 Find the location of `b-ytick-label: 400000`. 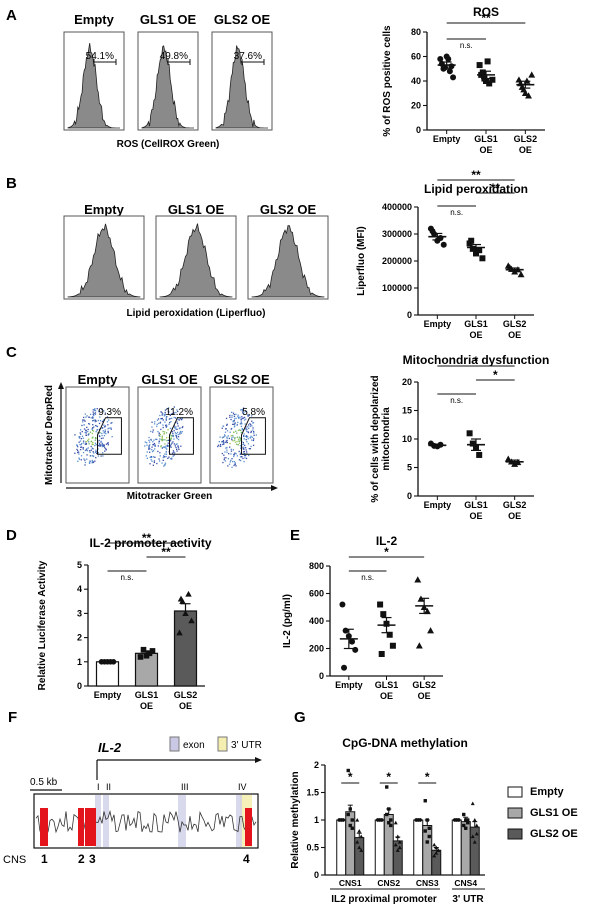

b-ytick-label: 400000 is located at coordinates (397, 207).